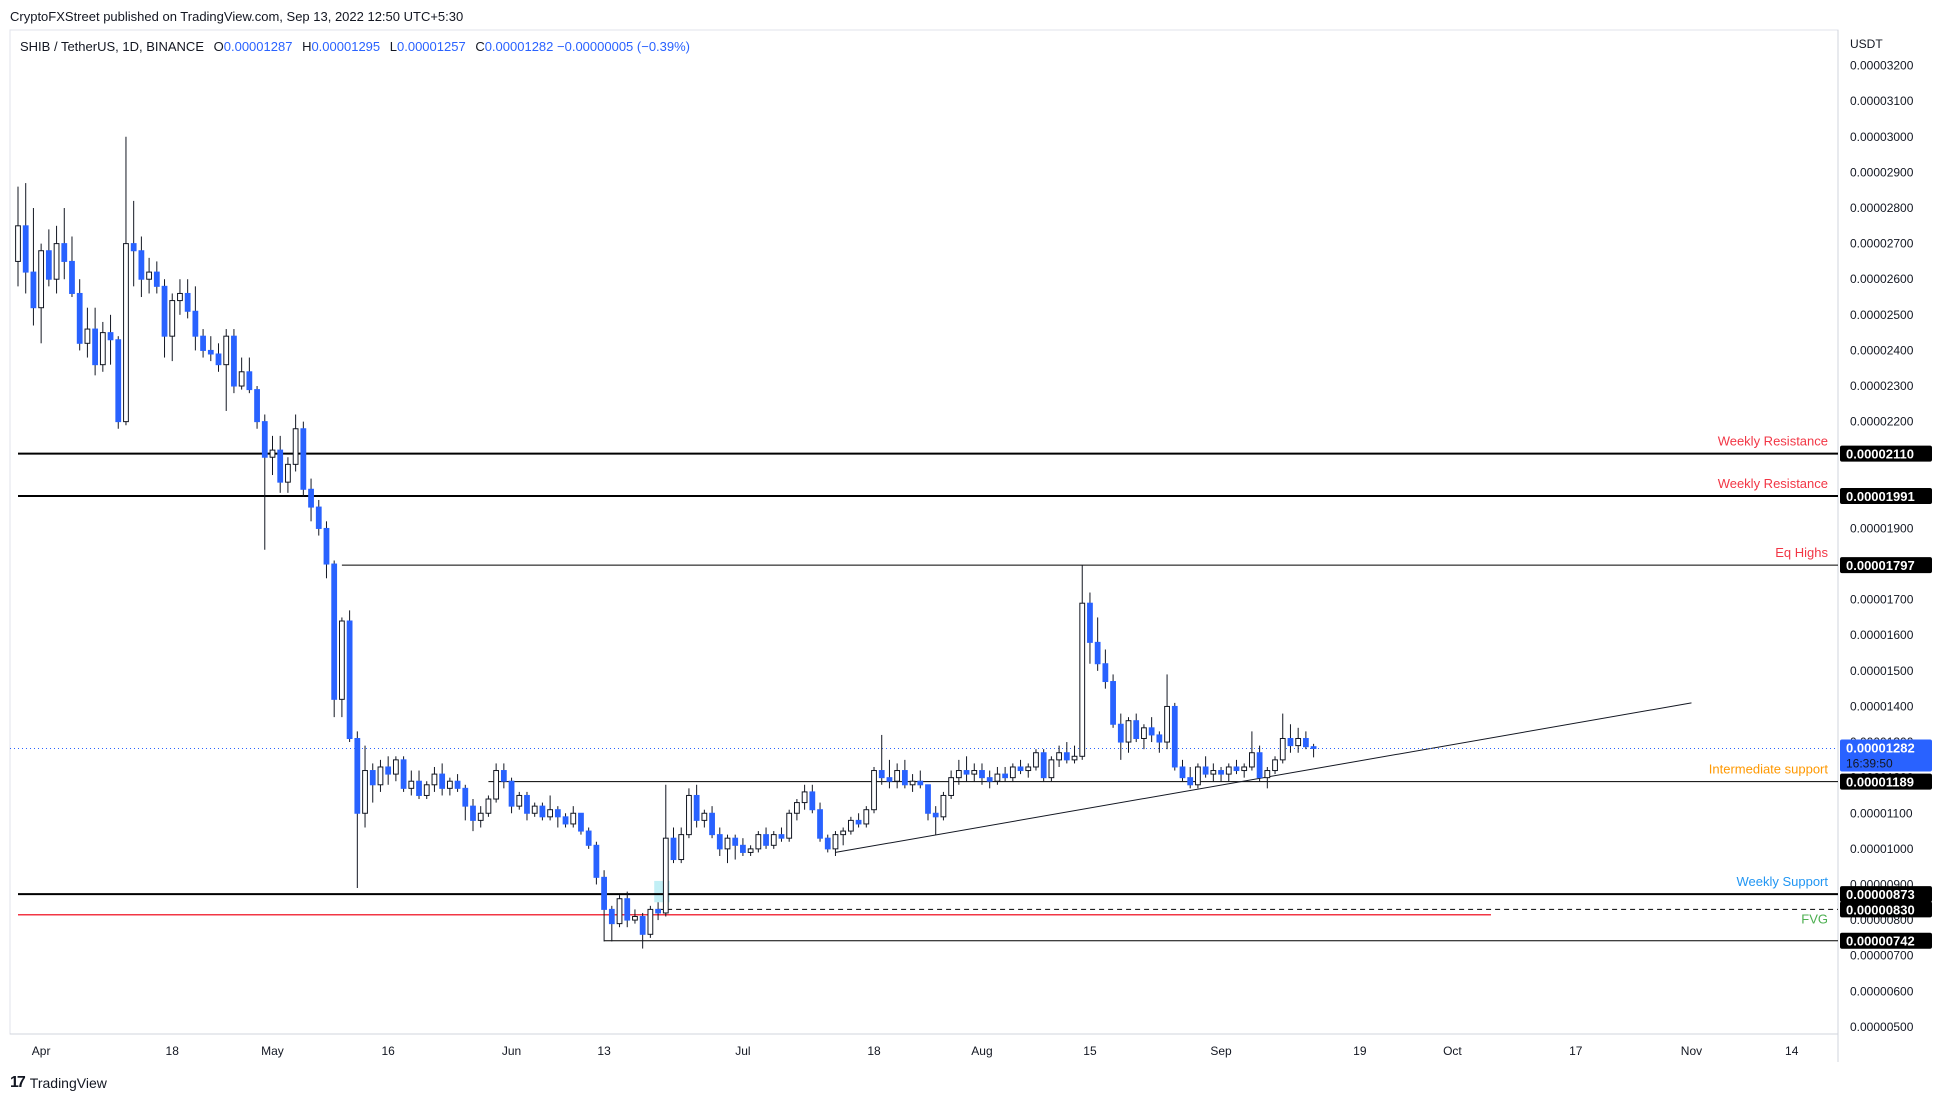 The width and height of the screenshot is (1941, 1104). I want to click on tradingview-footer: 17 TradingView, so click(58, 1083).